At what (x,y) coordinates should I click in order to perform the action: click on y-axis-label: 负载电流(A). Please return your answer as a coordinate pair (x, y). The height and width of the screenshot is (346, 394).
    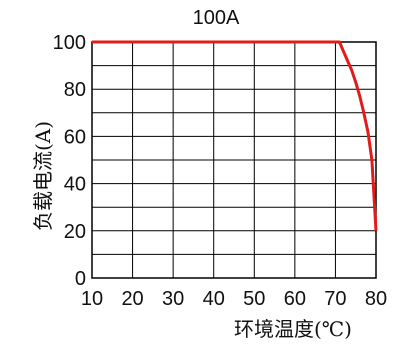
    Looking at the image, I should click on (43, 176).